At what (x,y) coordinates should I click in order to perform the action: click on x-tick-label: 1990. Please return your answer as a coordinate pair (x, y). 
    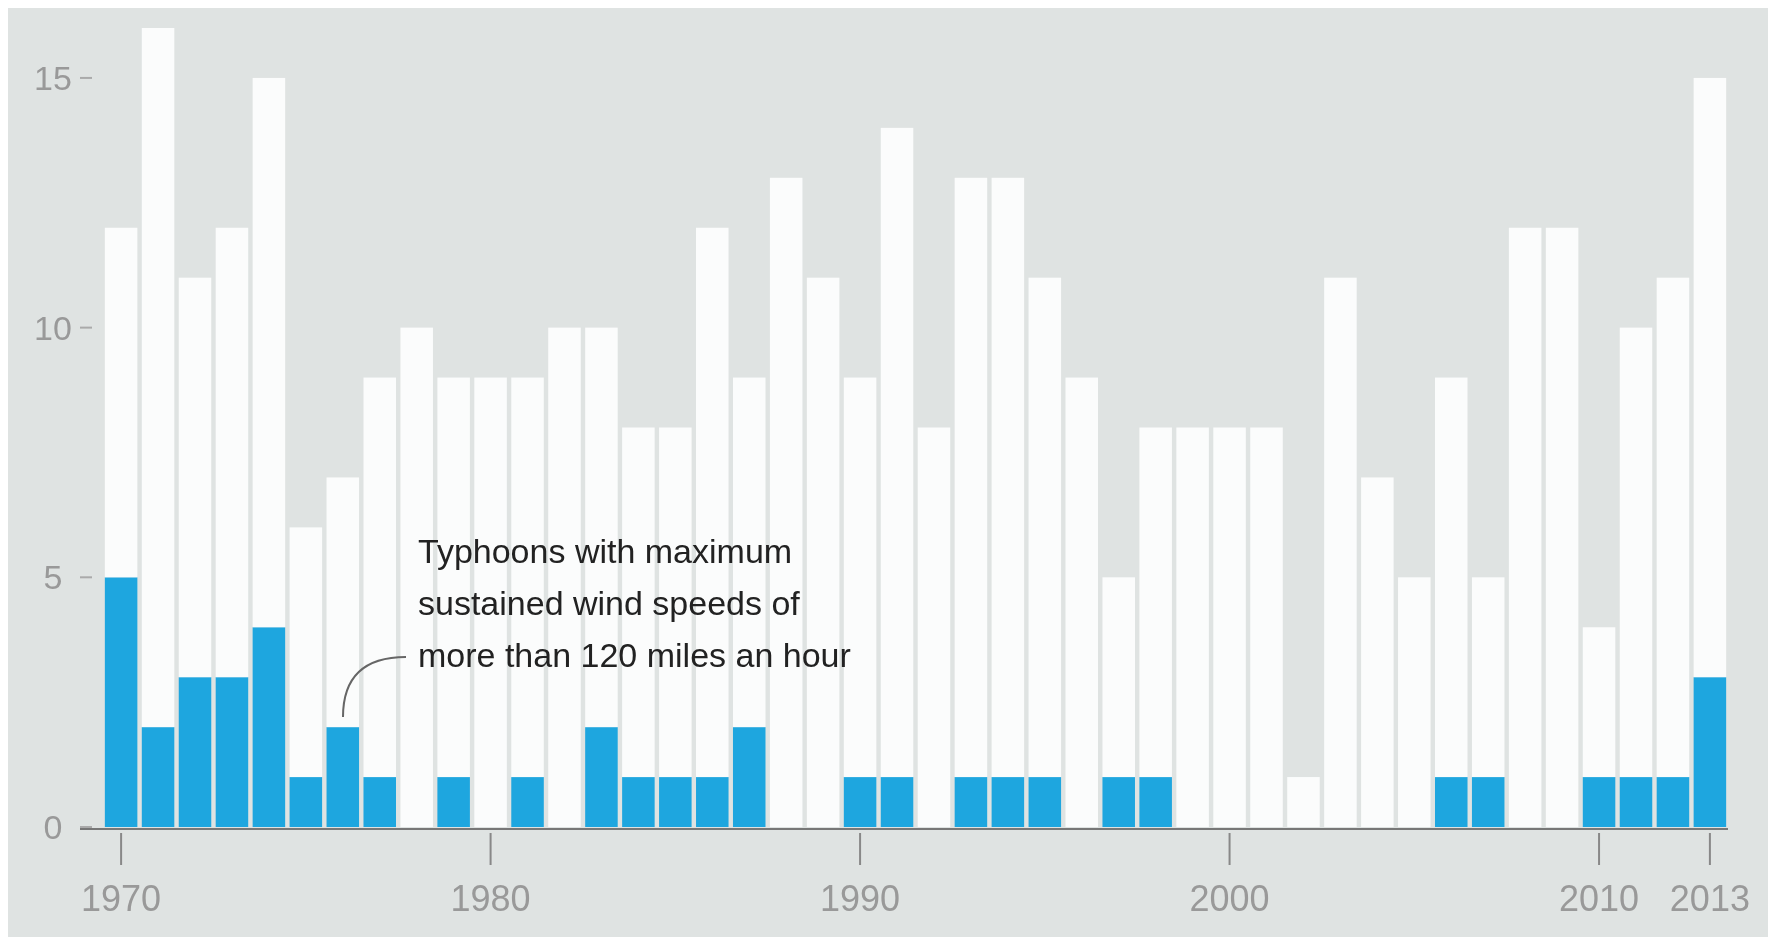
    Looking at the image, I should click on (860, 898).